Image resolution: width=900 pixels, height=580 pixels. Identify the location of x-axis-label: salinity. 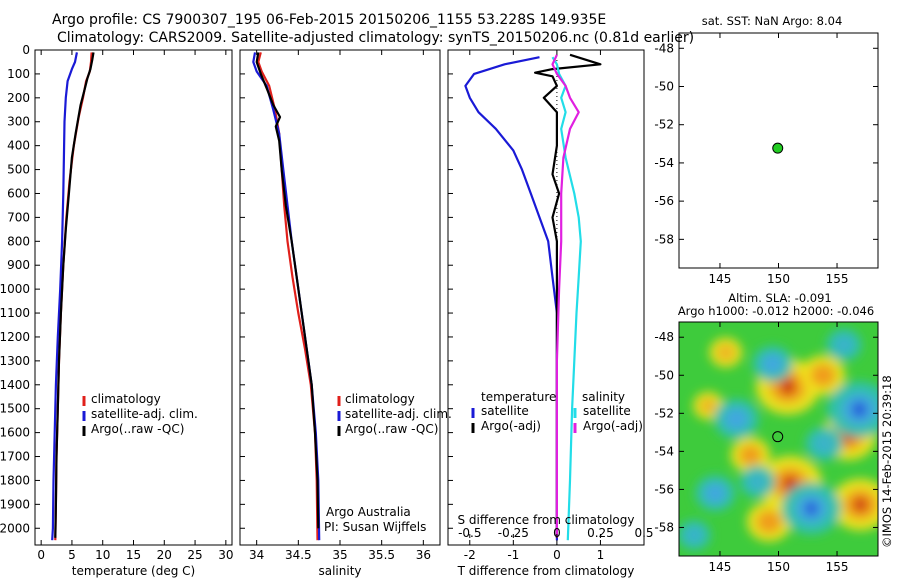
(339, 571).